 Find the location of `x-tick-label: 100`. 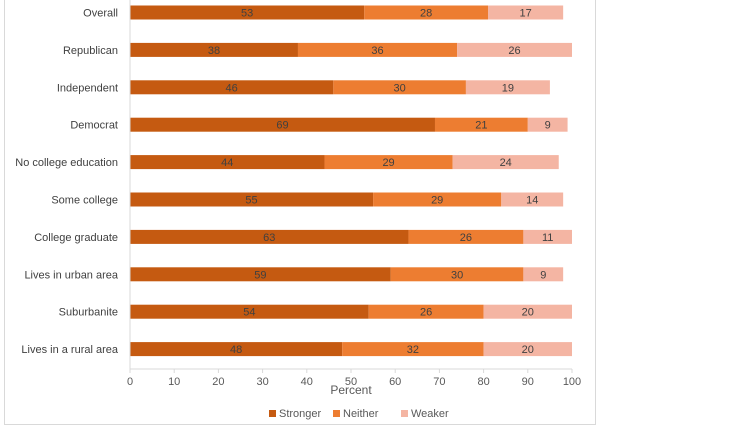

x-tick-label: 100 is located at coordinates (572, 382).